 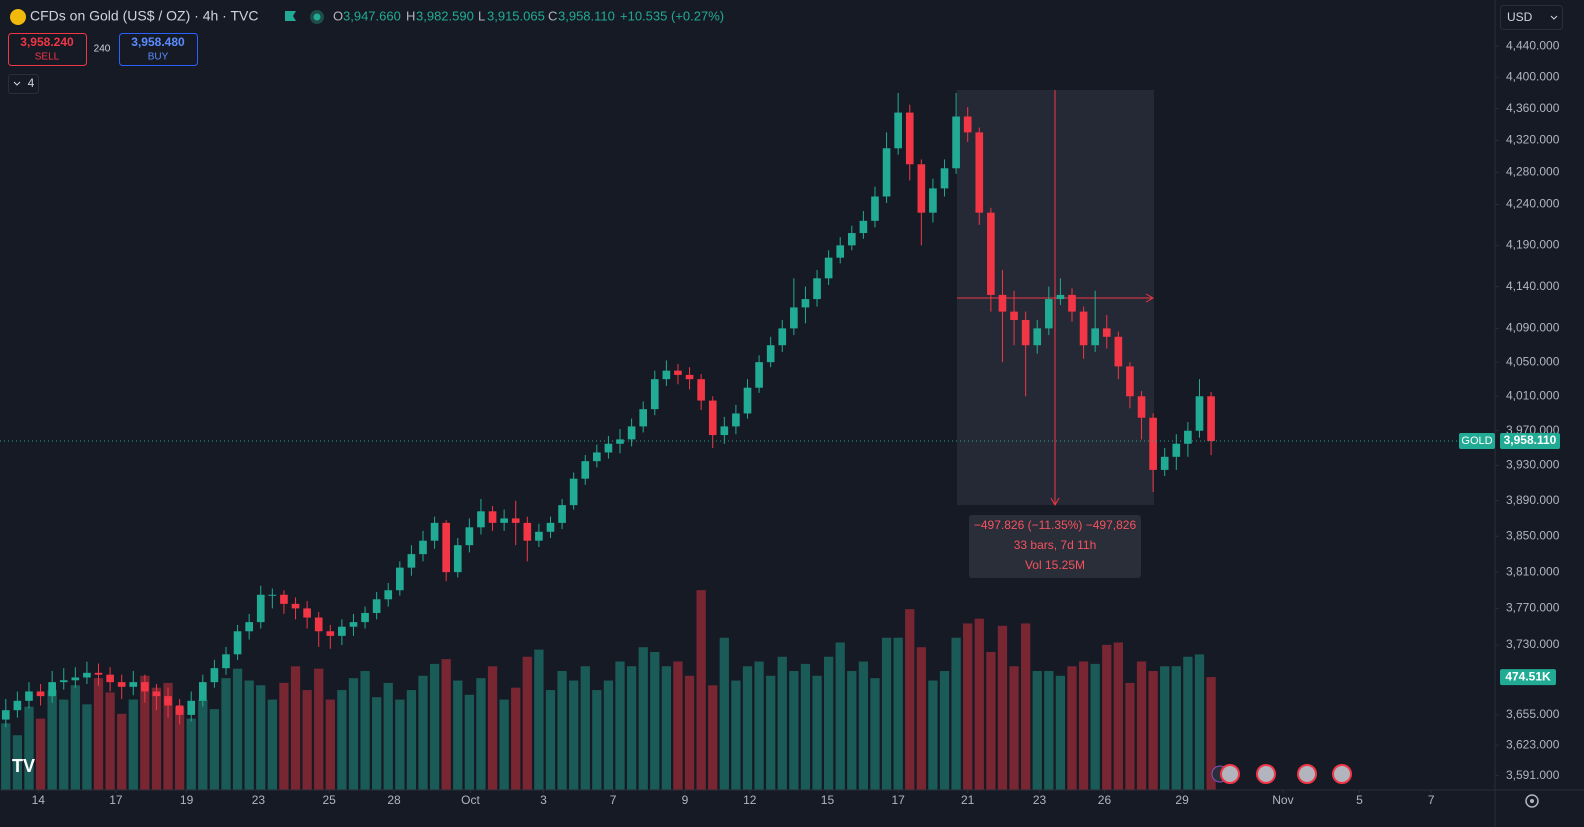 I want to click on event-icons, so click(x=1281, y=774).